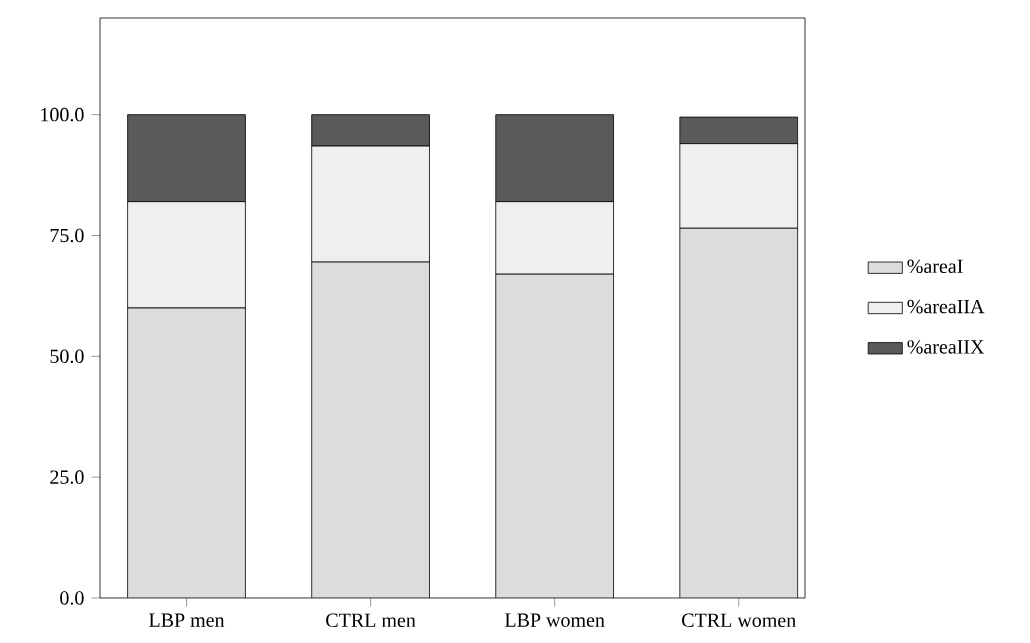 The width and height of the screenshot is (1030, 643). What do you see at coordinates (739, 620) in the screenshot?
I see `x-tick-label: CTRL women` at bounding box center [739, 620].